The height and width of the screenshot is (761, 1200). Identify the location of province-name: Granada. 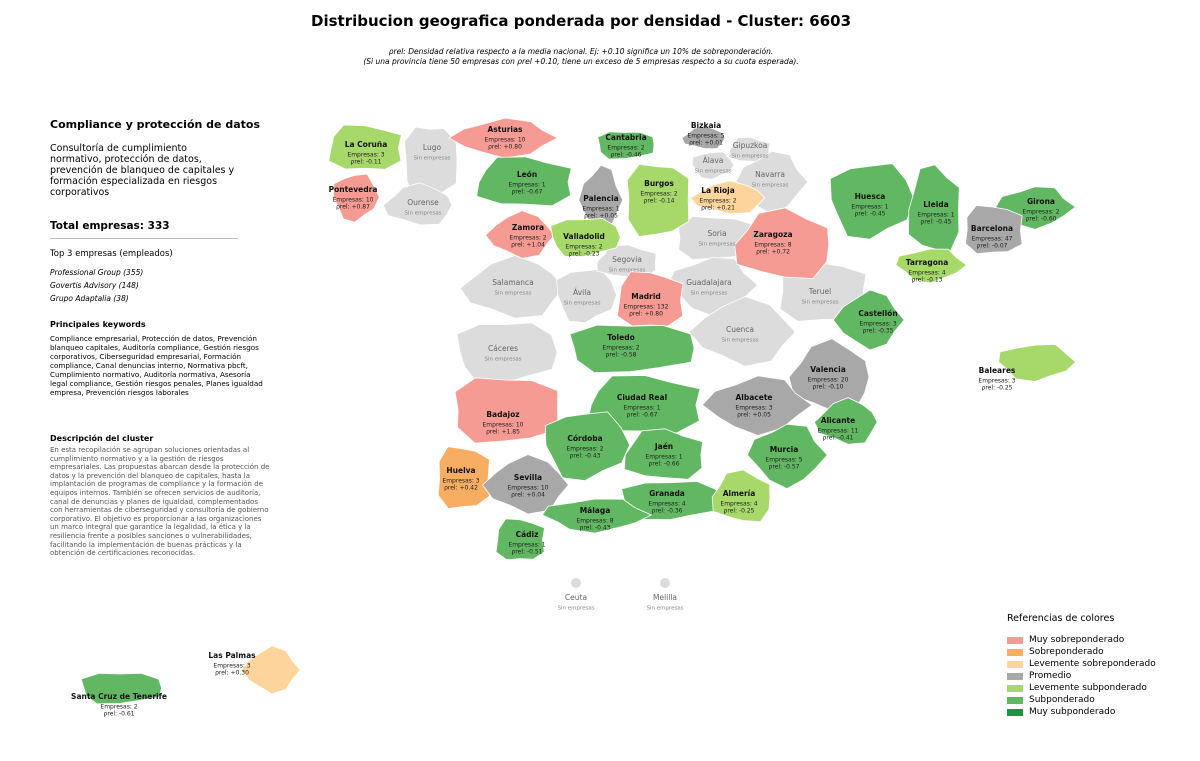
(667, 493).